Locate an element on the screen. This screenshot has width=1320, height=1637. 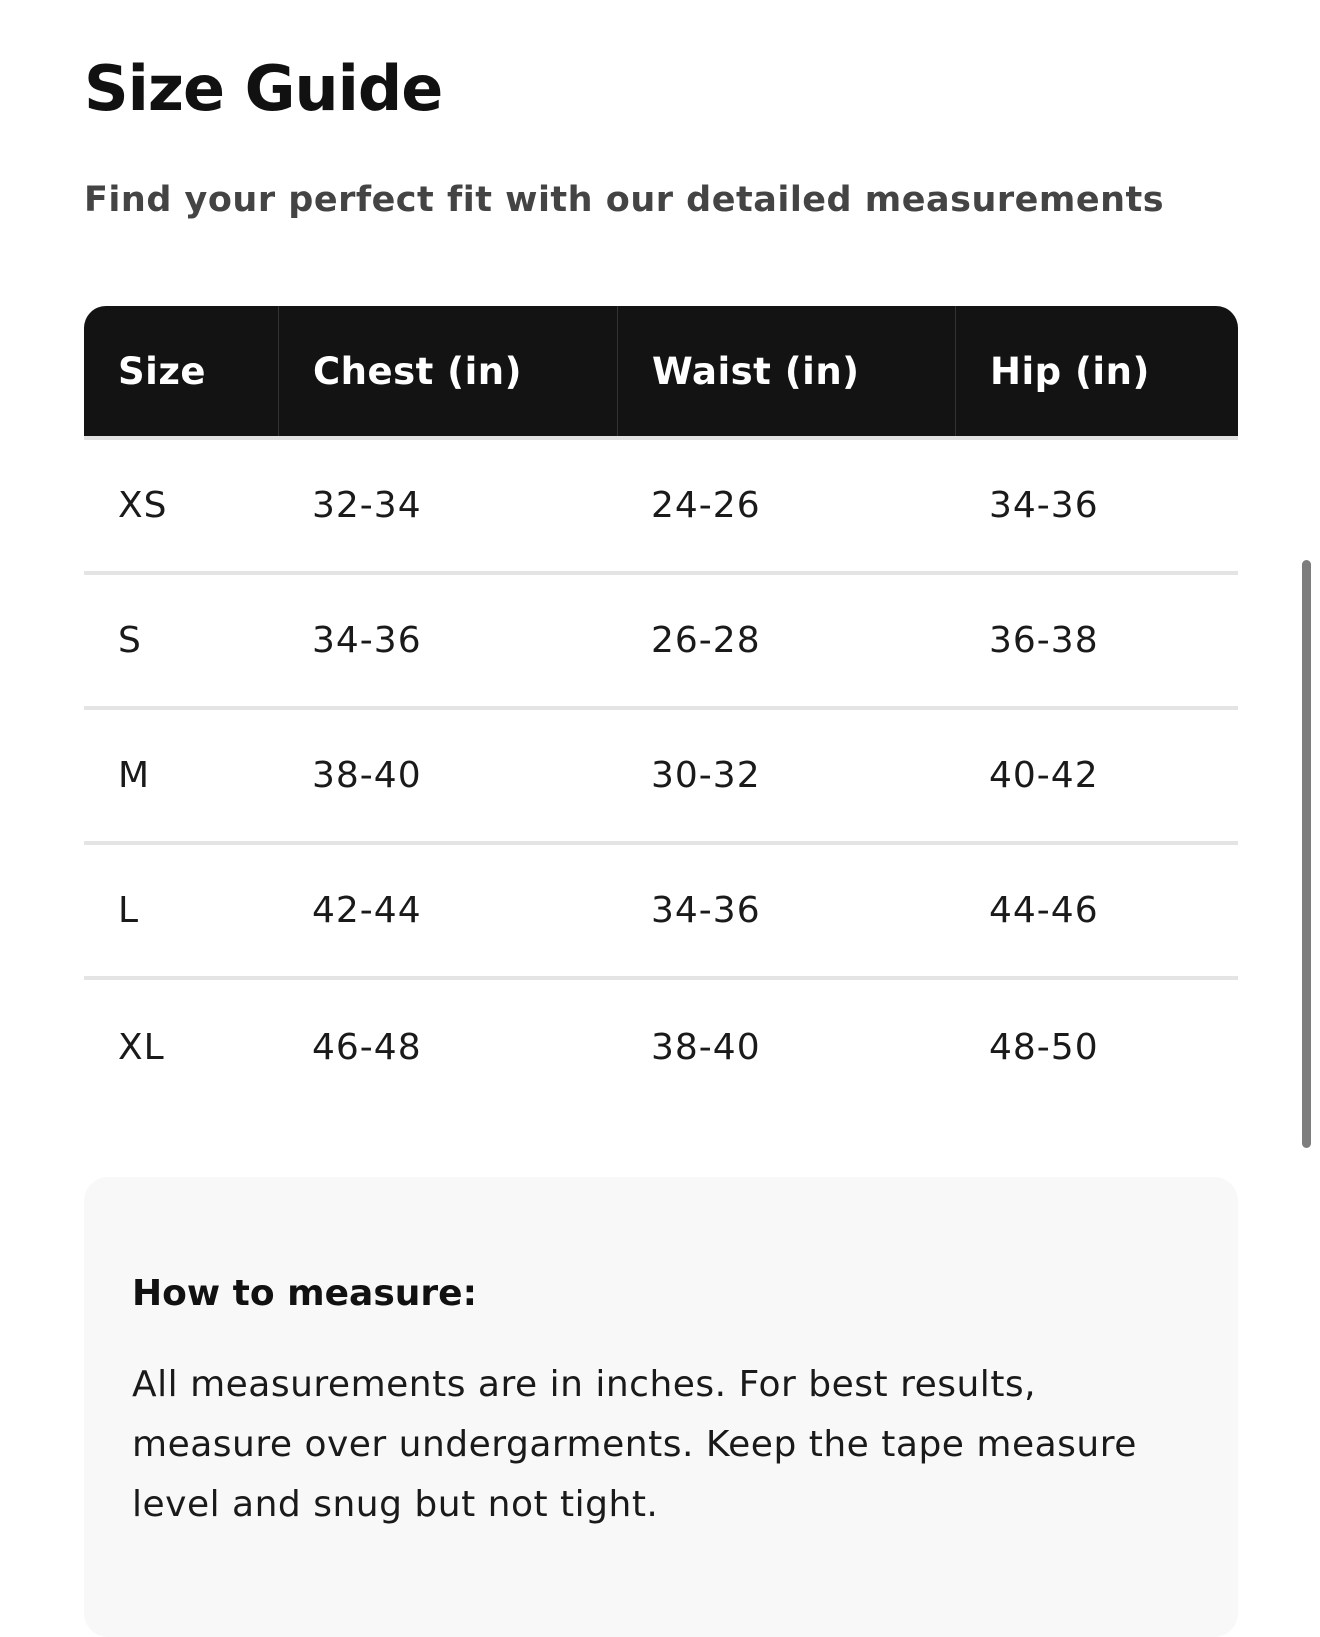
cell-size: S is located at coordinates (130, 640).